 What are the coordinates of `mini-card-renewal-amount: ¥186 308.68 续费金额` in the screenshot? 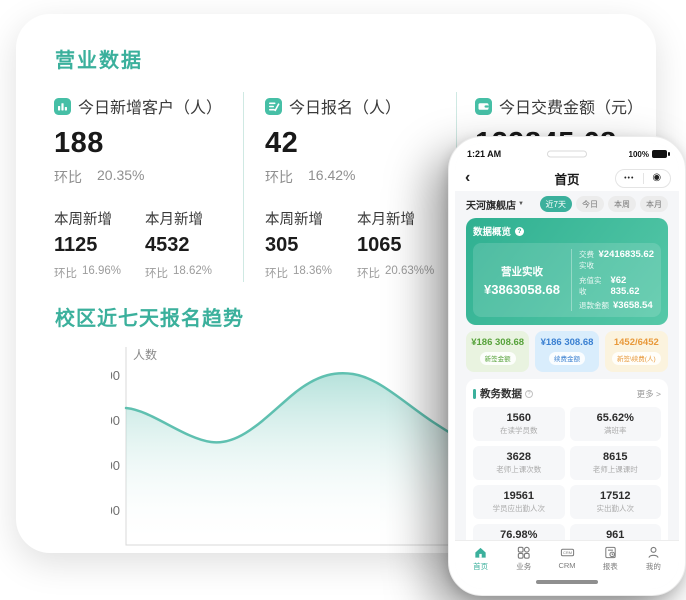 It's located at (567, 351).